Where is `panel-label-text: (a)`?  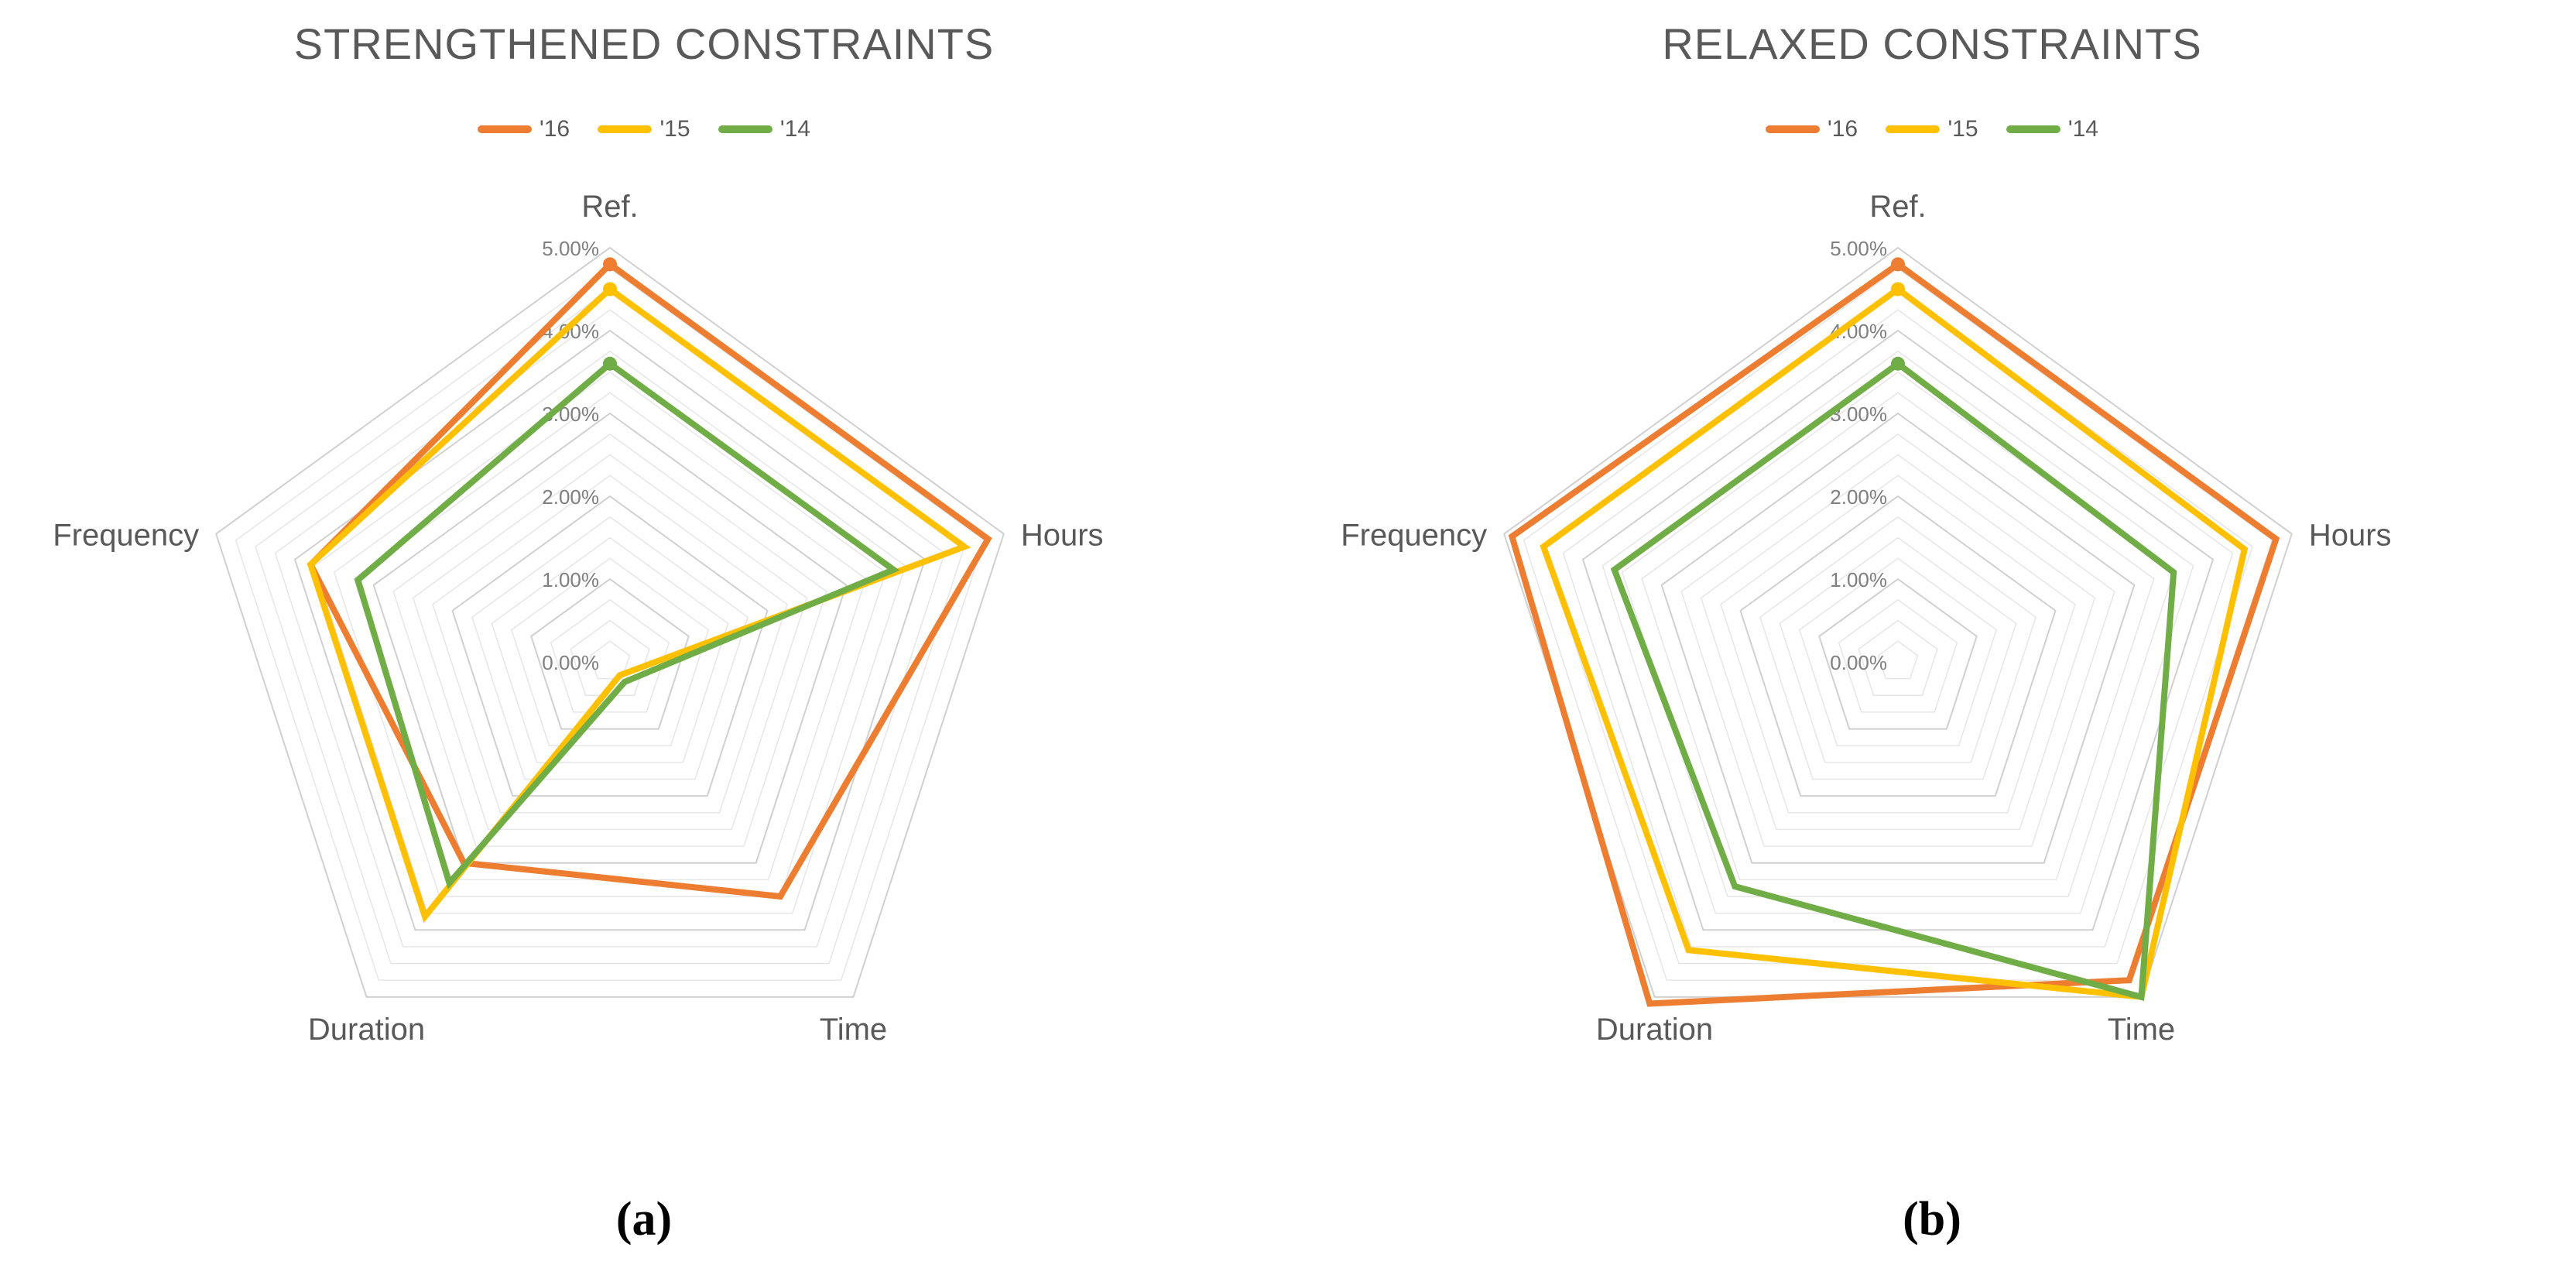 panel-label-text: (a) is located at coordinates (644, 1219).